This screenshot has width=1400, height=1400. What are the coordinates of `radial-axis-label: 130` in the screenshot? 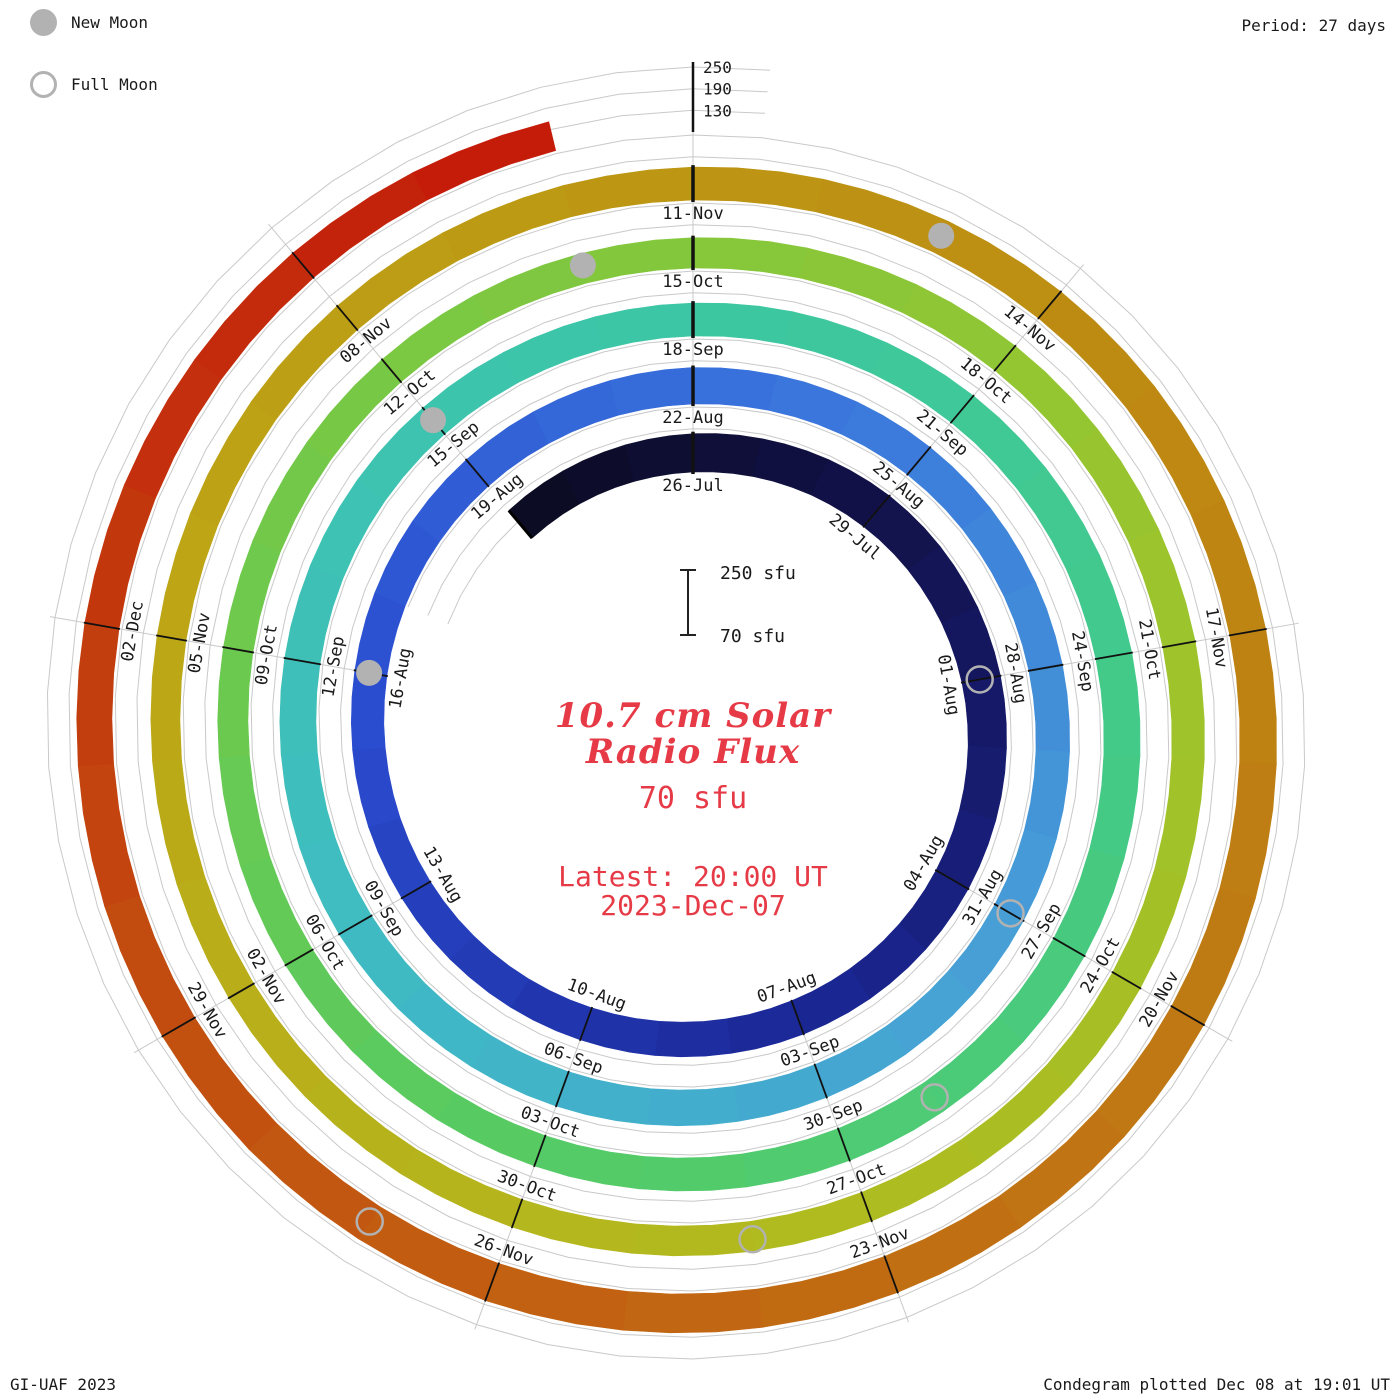 It's located at (717, 110).